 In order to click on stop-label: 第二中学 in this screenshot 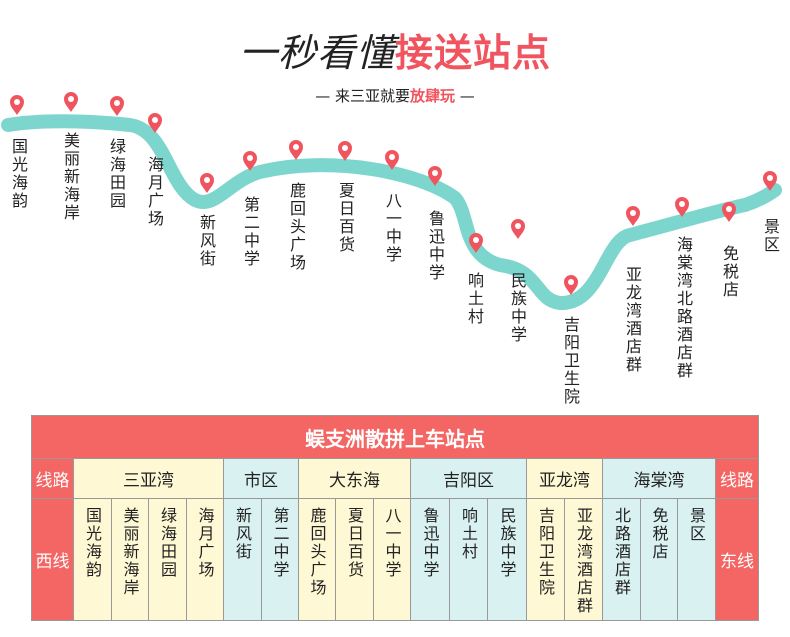, I will do `click(250, 232)`.